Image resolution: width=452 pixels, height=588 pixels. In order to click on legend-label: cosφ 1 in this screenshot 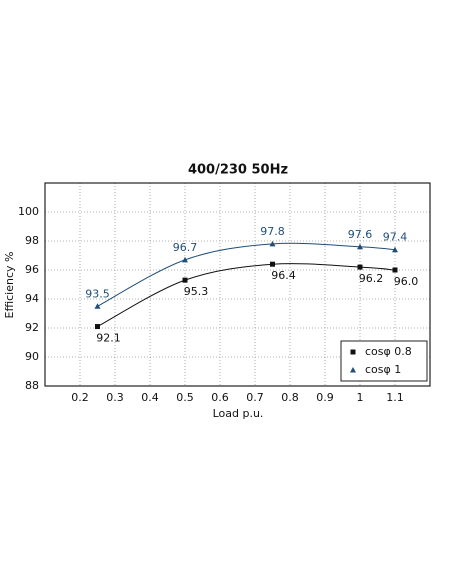, I will do `click(383, 369)`.